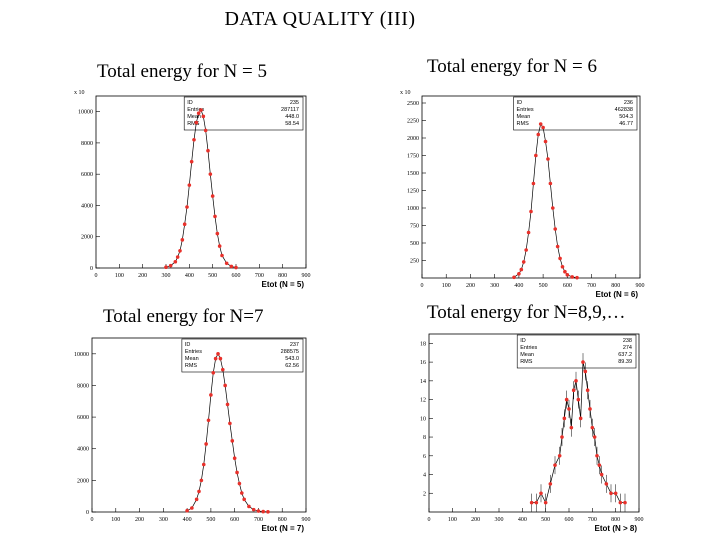 Image resolution: width=720 pixels, height=540 pixels. What do you see at coordinates (83, 386) in the screenshot?
I see `y-tick-label: 8000` at bounding box center [83, 386].